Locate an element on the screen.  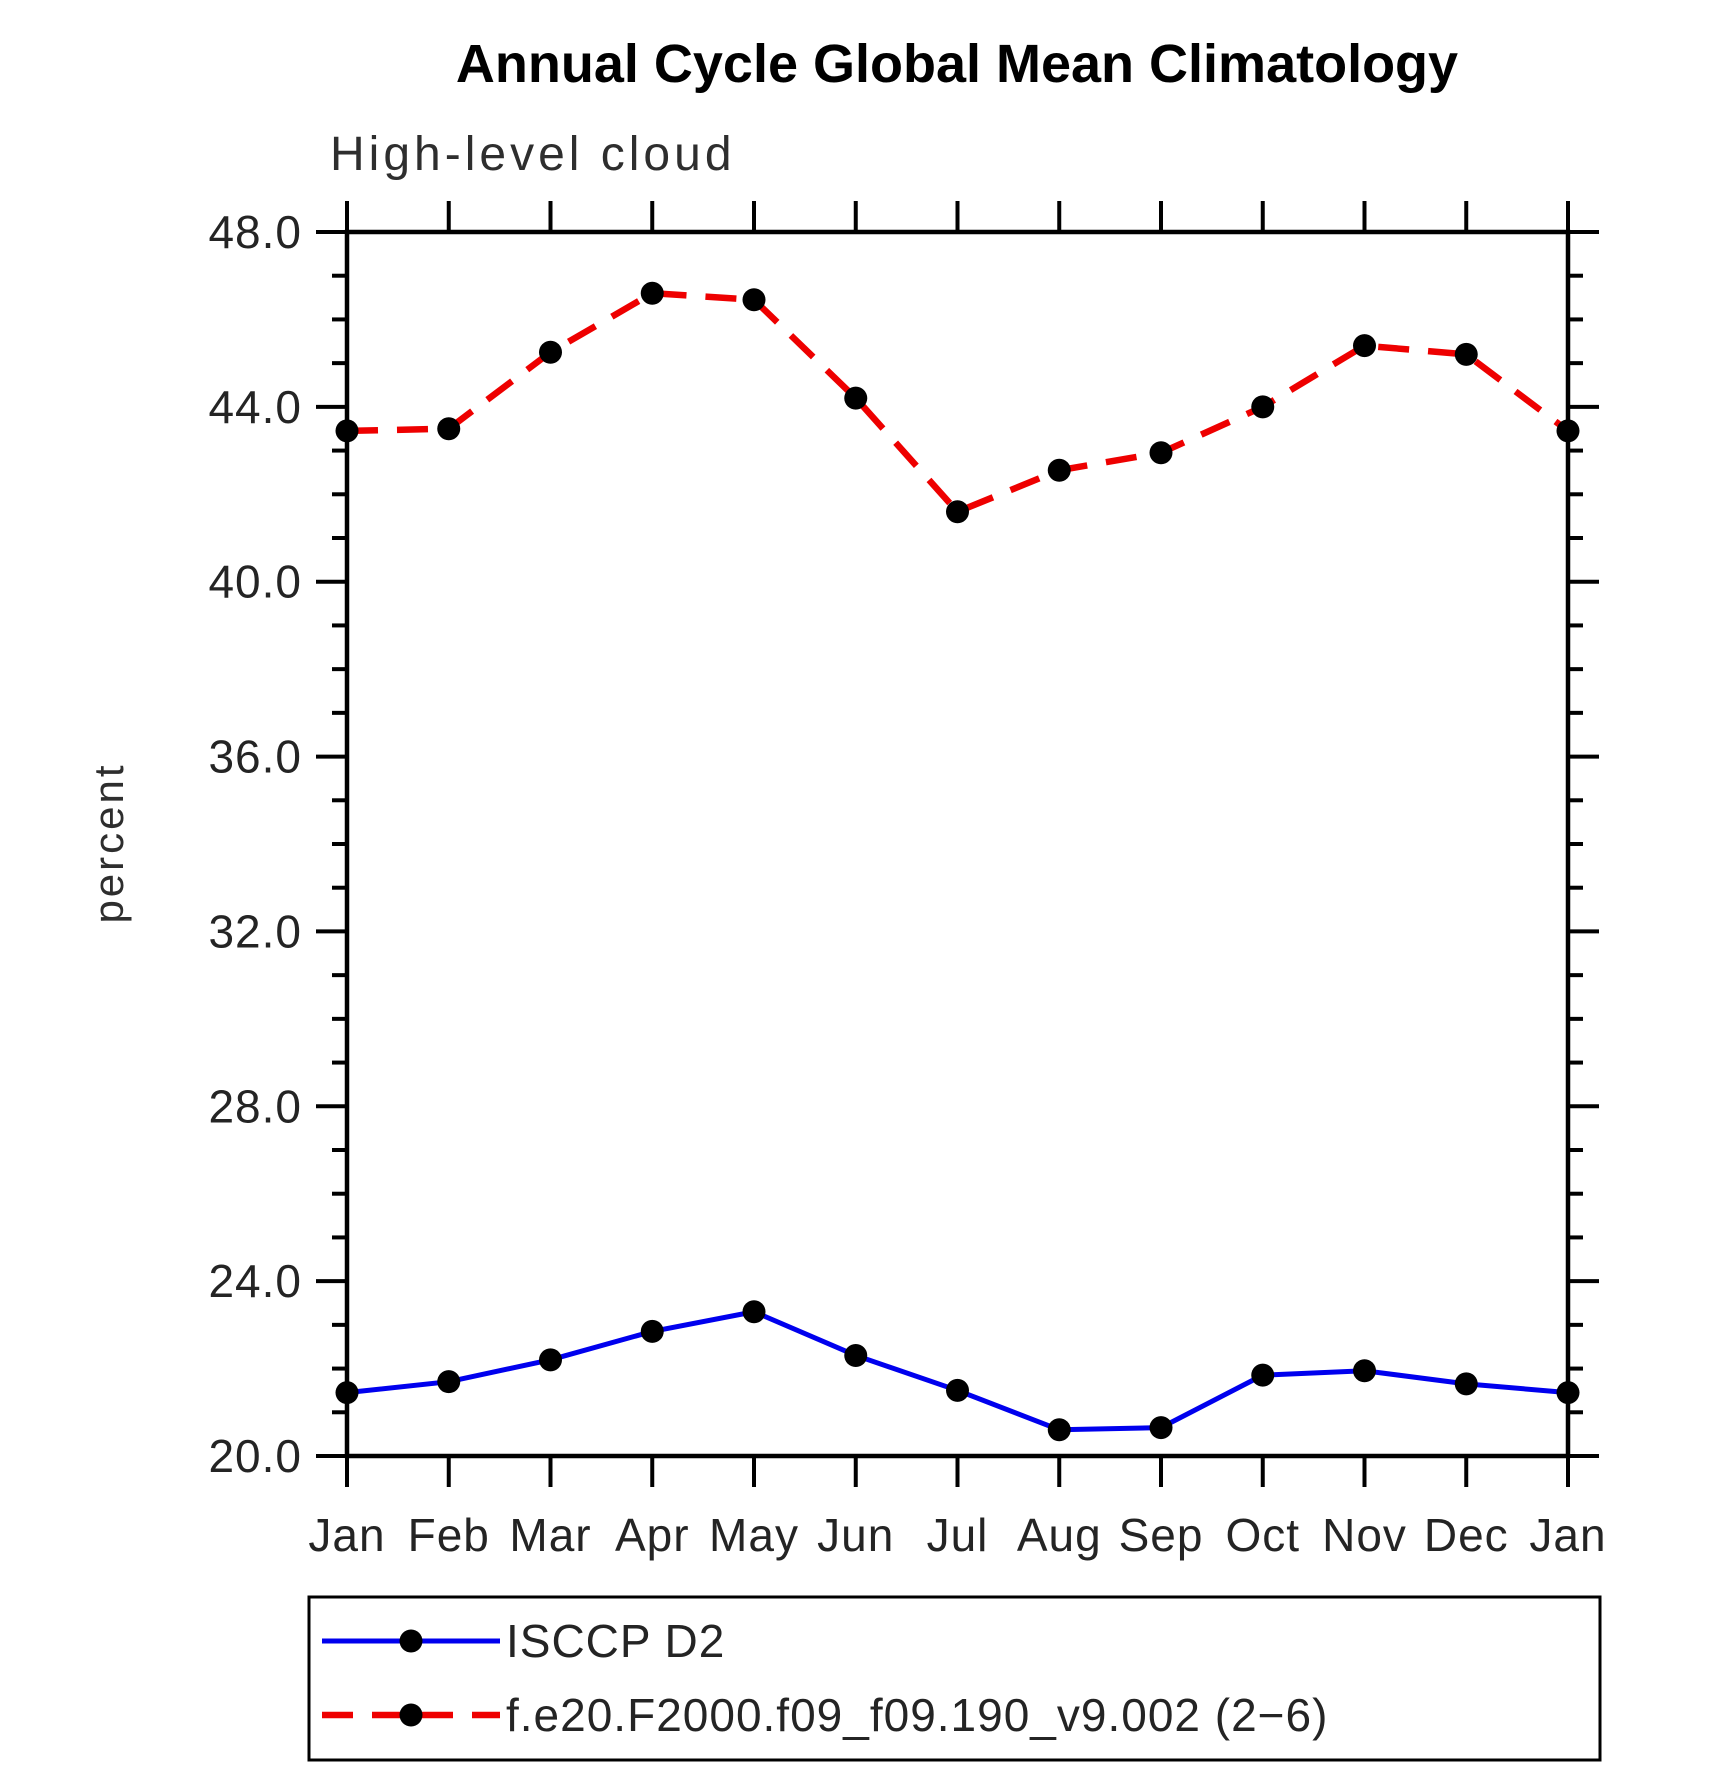
y-tick-label: 20.0 is located at coordinates (255, 1456).